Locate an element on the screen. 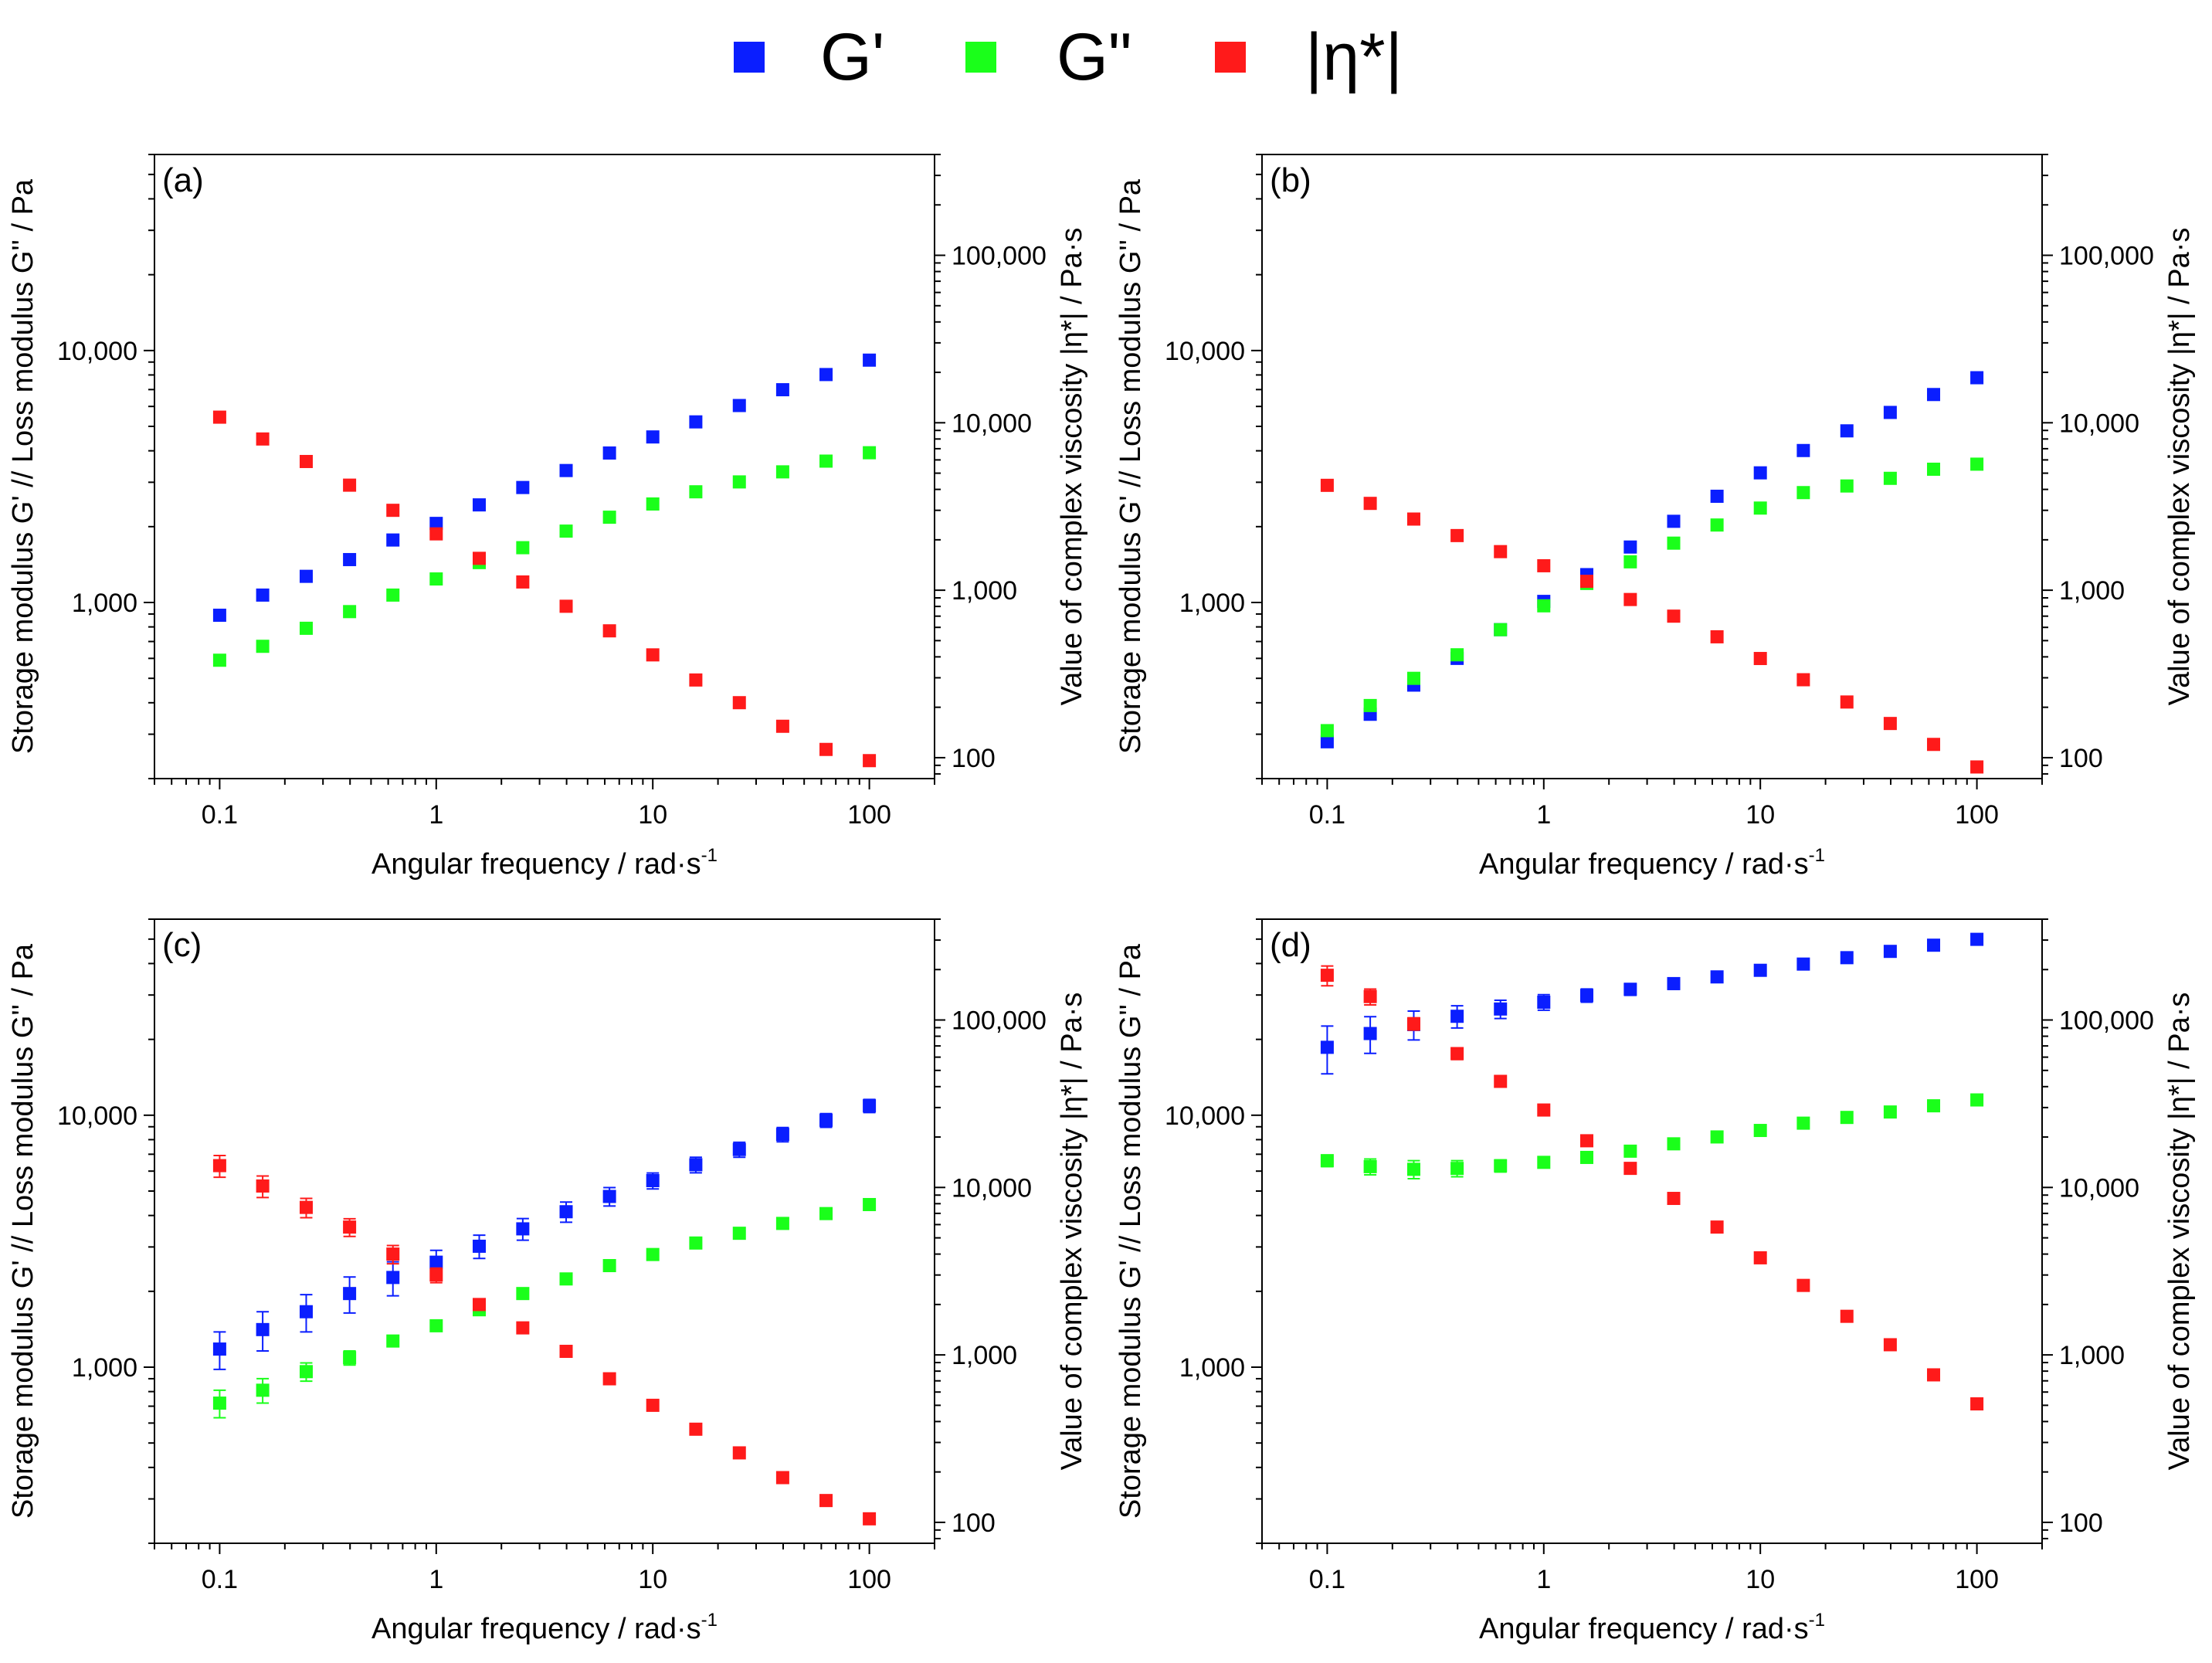  y-right-tick-label: 100 is located at coordinates (2081, 758).